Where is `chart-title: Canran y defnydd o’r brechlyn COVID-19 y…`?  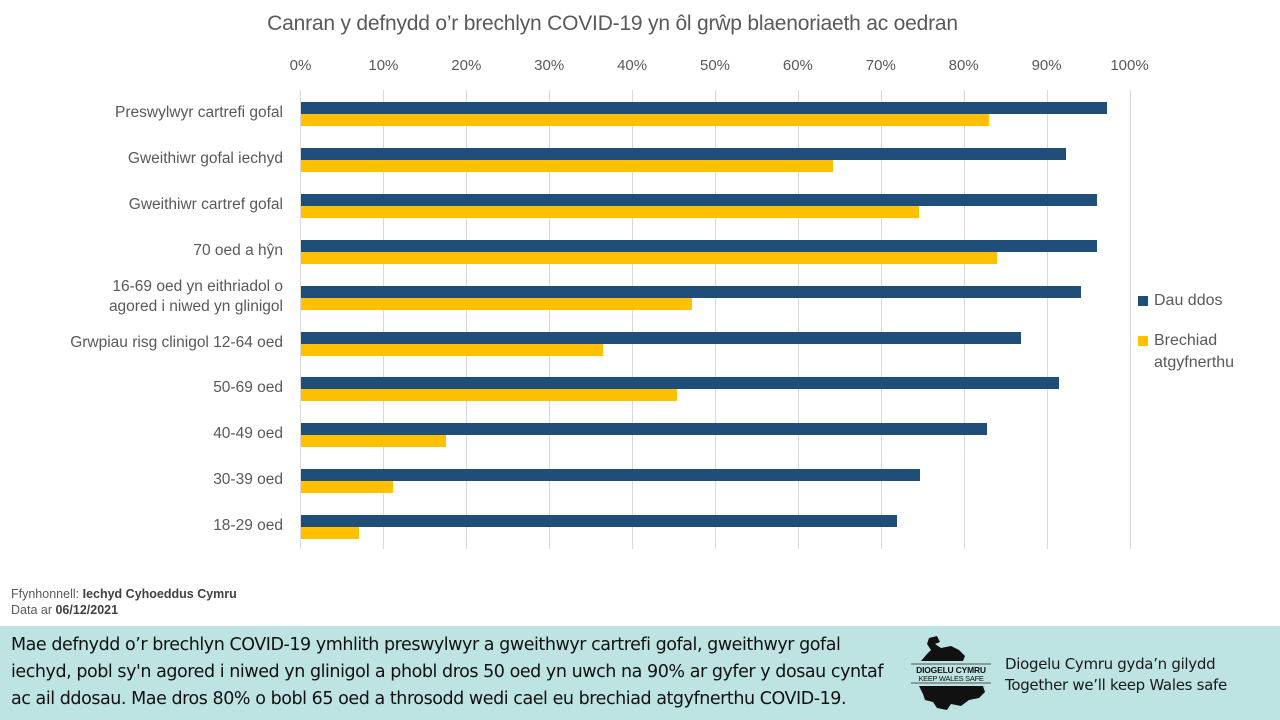 chart-title: Canran y defnydd o’r brechlyn COVID-19 y… is located at coordinates (612, 23).